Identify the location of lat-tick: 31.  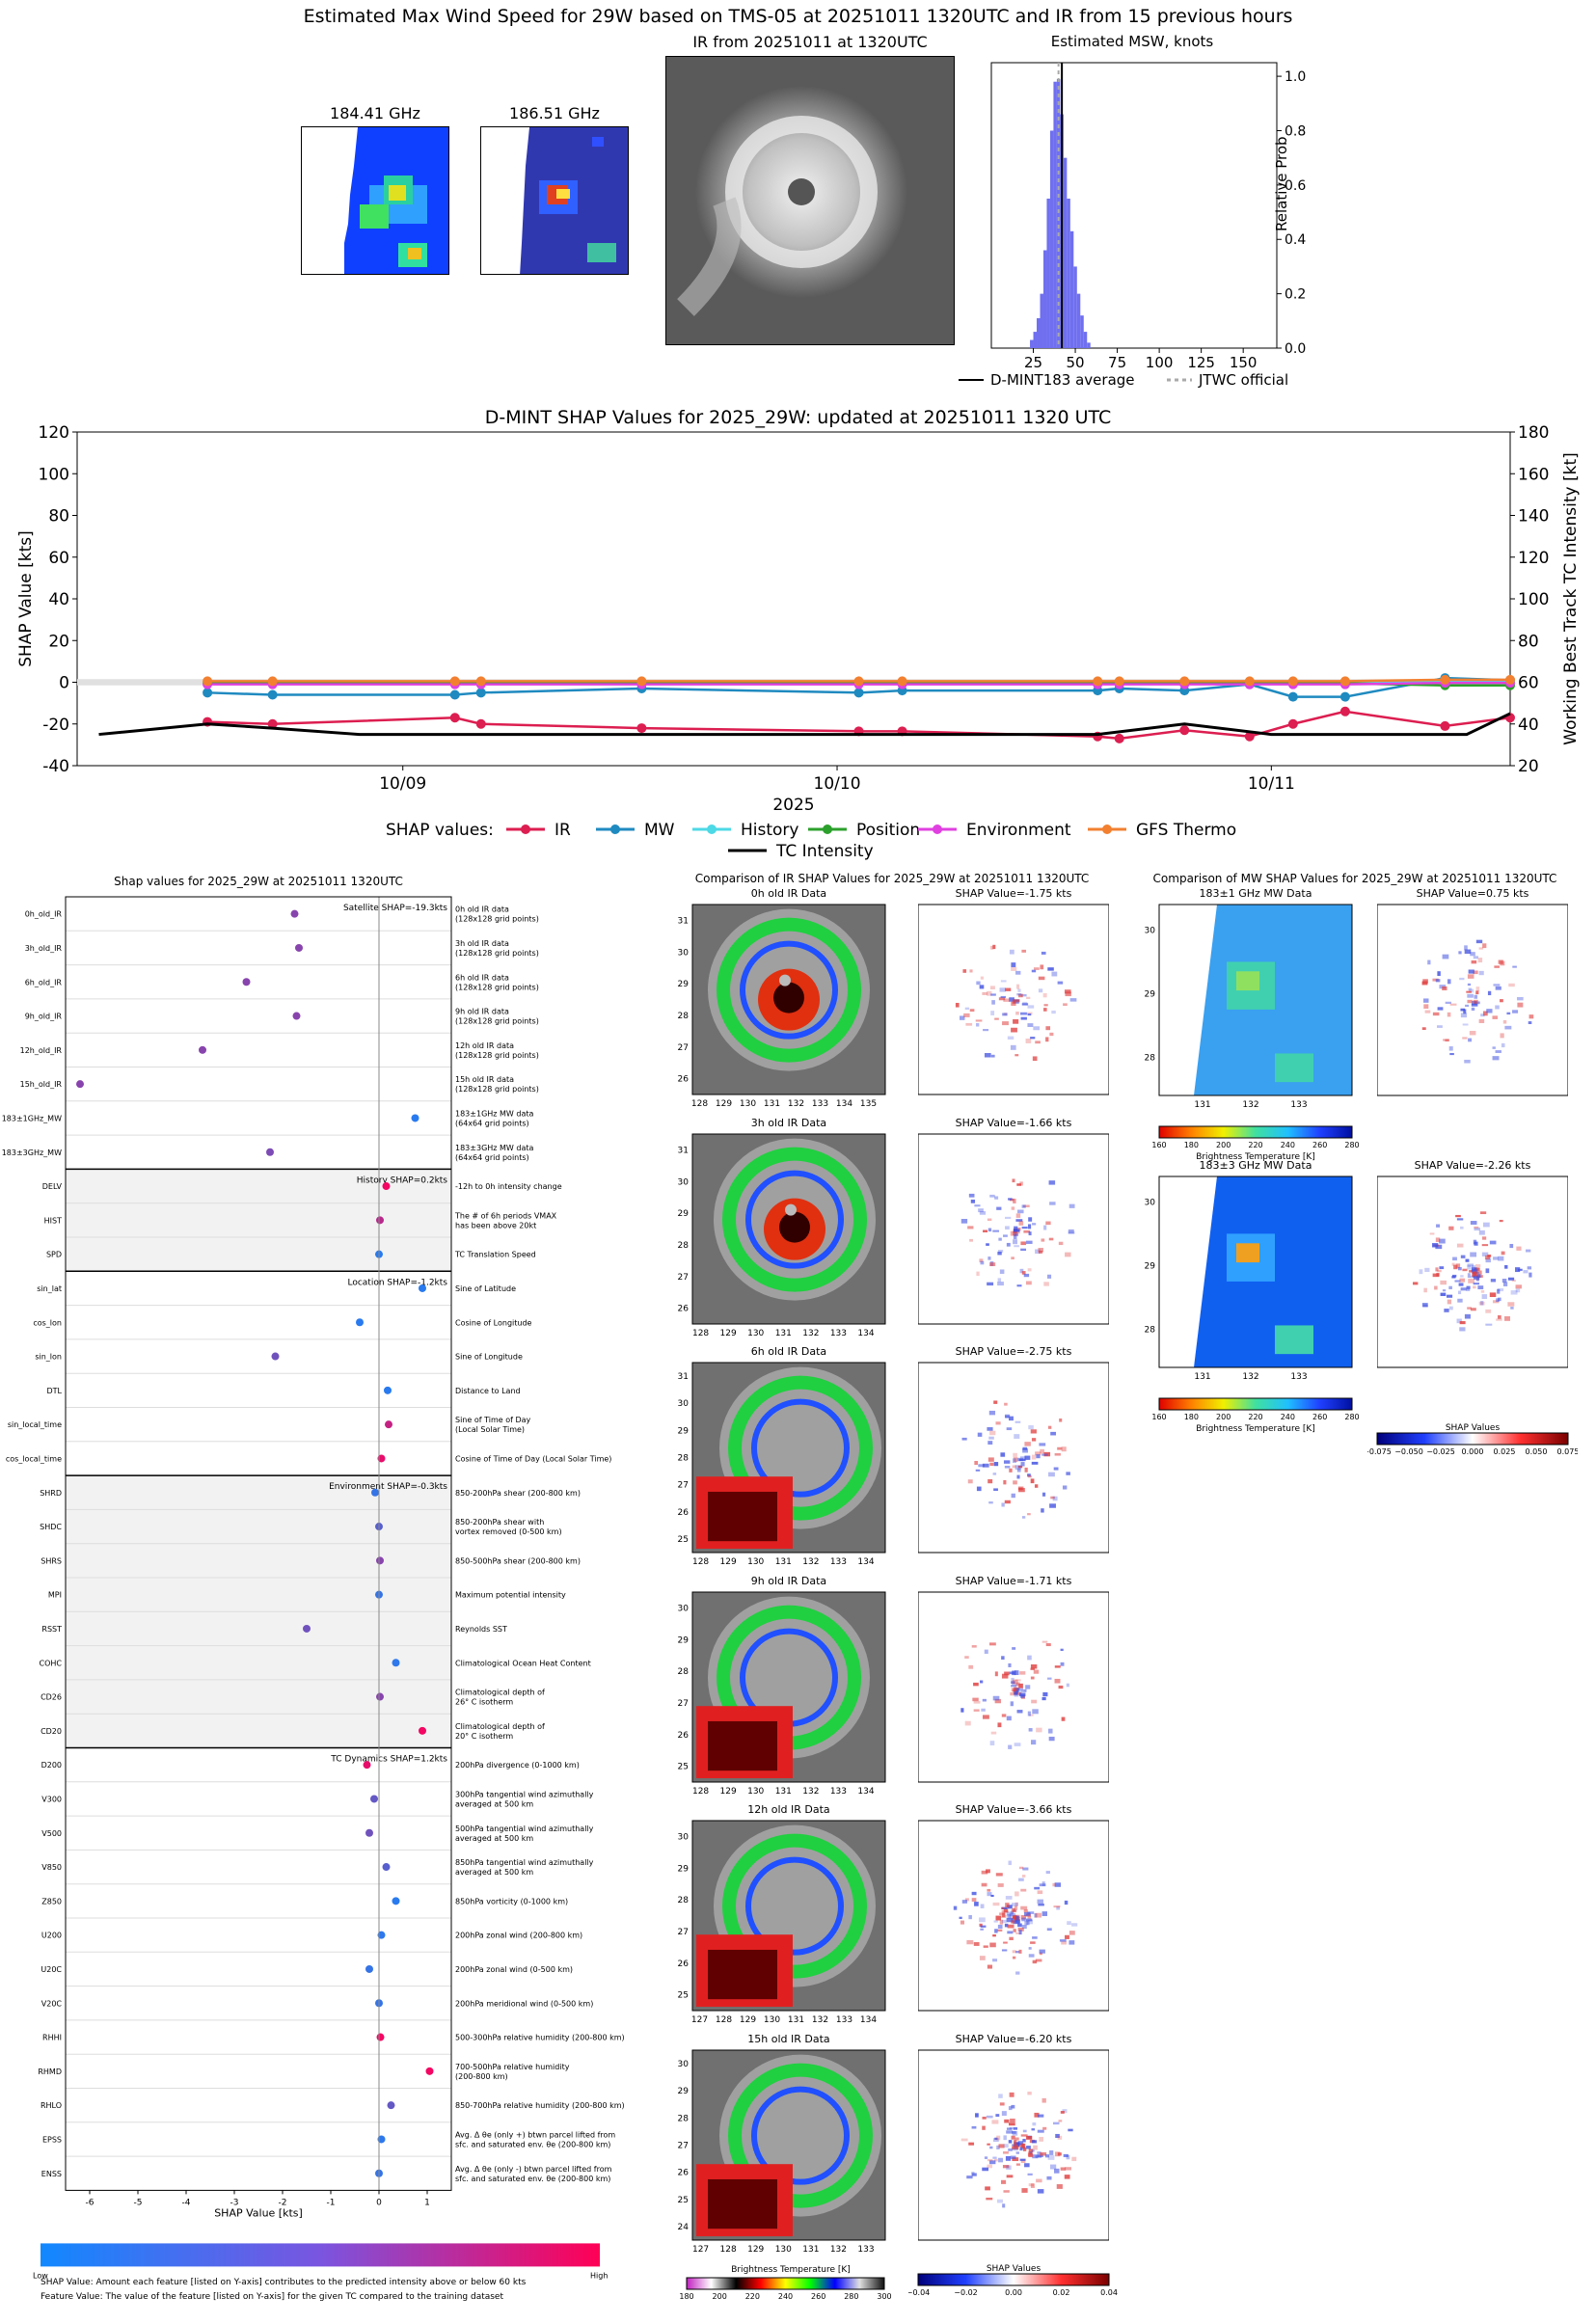
(684, 1377).